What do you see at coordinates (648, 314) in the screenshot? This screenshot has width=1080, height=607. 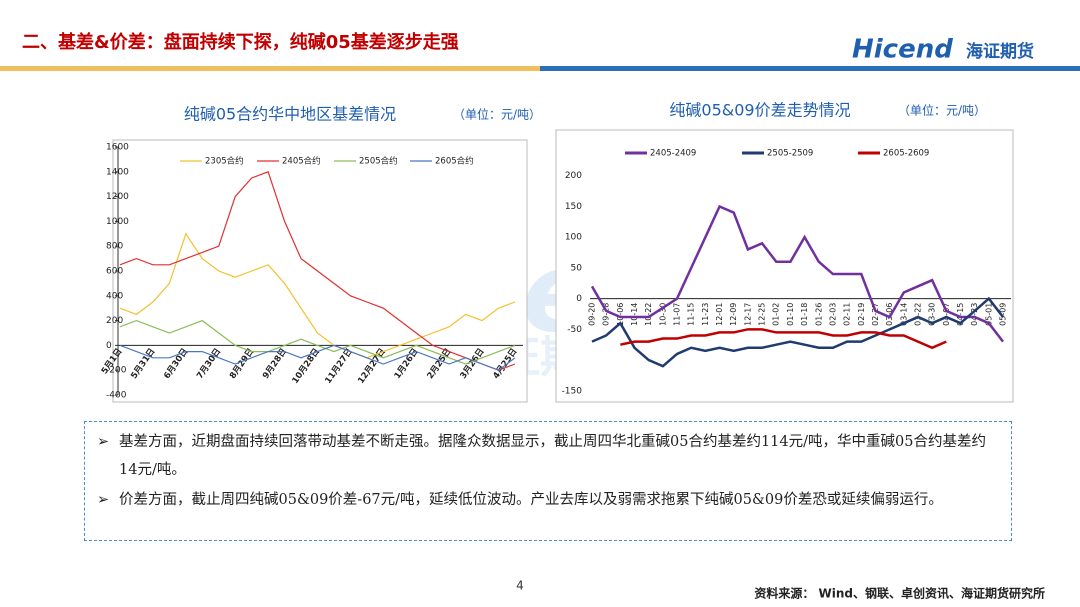 I see `x-tick-label: 10-22` at bounding box center [648, 314].